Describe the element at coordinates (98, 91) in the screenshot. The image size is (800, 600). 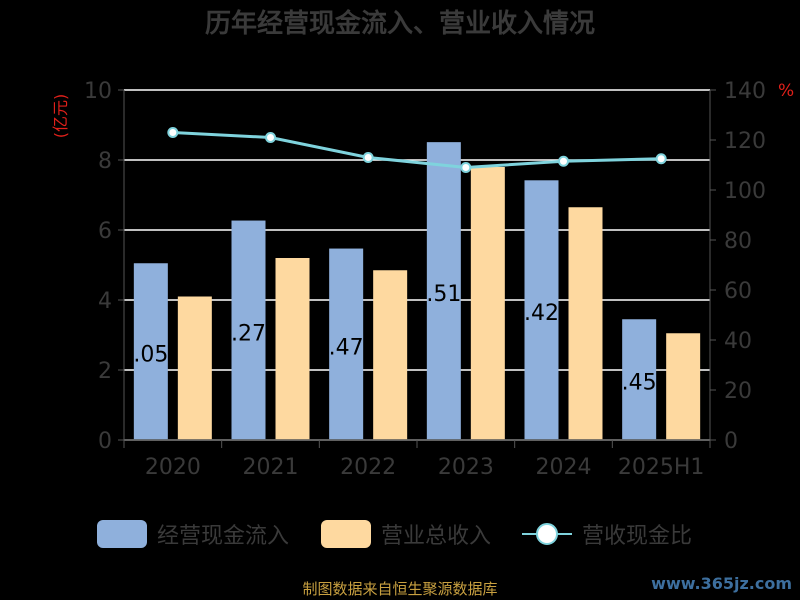
I see `left-tick-label: 10` at that location.